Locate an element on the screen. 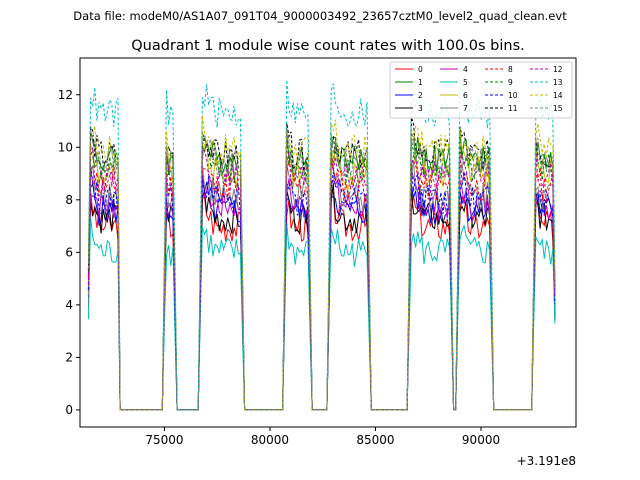 Image resolution: width=640 pixels, height=480 pixels. x-tick-label: 90000 is located at coordinates (481, 440).